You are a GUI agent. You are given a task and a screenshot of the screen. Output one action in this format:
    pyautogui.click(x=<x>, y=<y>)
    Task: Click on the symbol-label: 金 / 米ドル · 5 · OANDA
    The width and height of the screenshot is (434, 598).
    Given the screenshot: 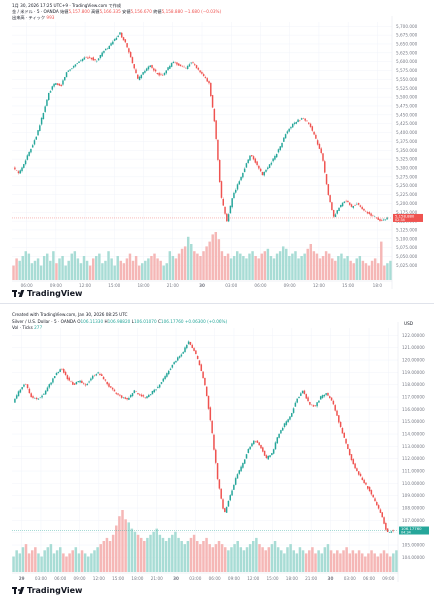 What is the action you would take?
    pyautogui.click(x=35, y=11)
    